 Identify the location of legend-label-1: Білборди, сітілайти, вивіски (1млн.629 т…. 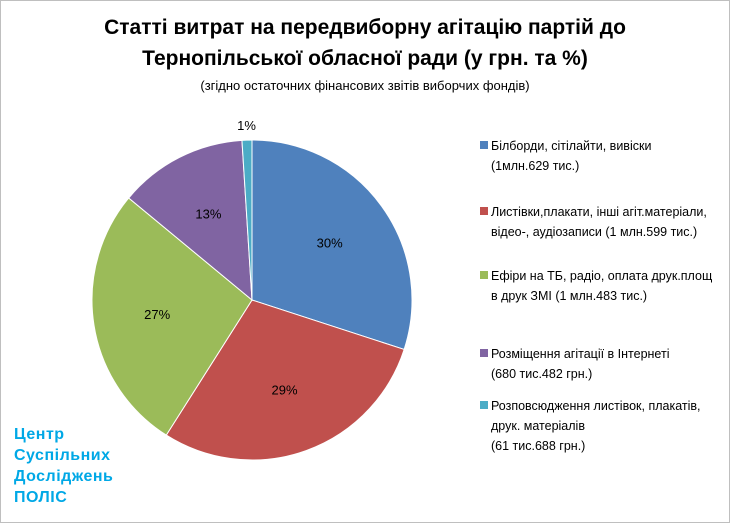
(571, 156).